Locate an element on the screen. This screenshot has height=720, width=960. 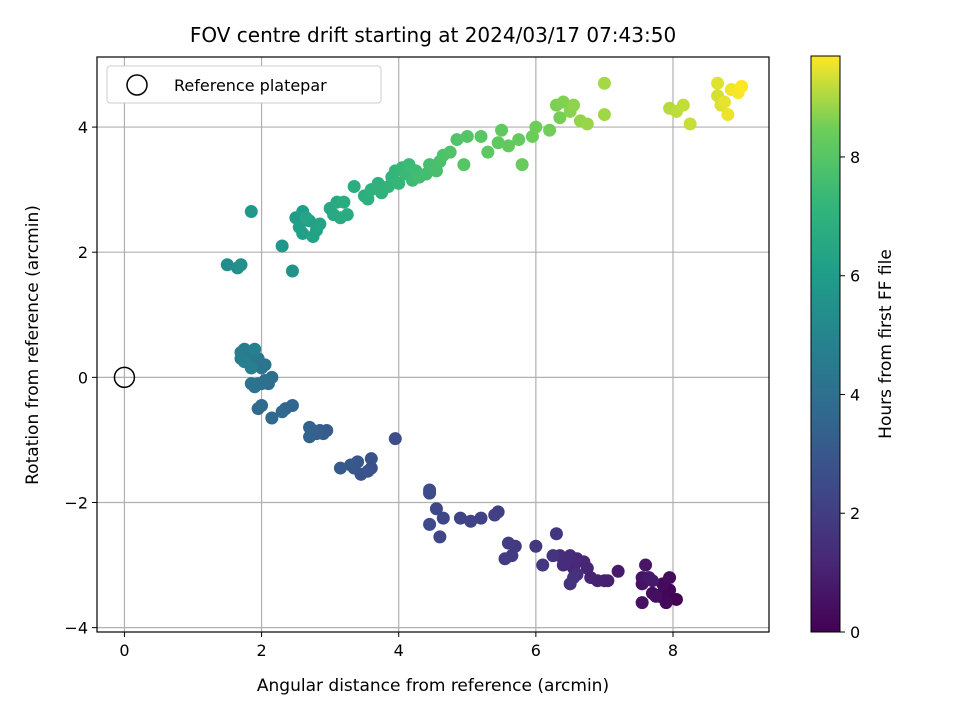
colorbar: 0 2 4 6 8 Hours from first FF file is located at coordinates (853, 348).